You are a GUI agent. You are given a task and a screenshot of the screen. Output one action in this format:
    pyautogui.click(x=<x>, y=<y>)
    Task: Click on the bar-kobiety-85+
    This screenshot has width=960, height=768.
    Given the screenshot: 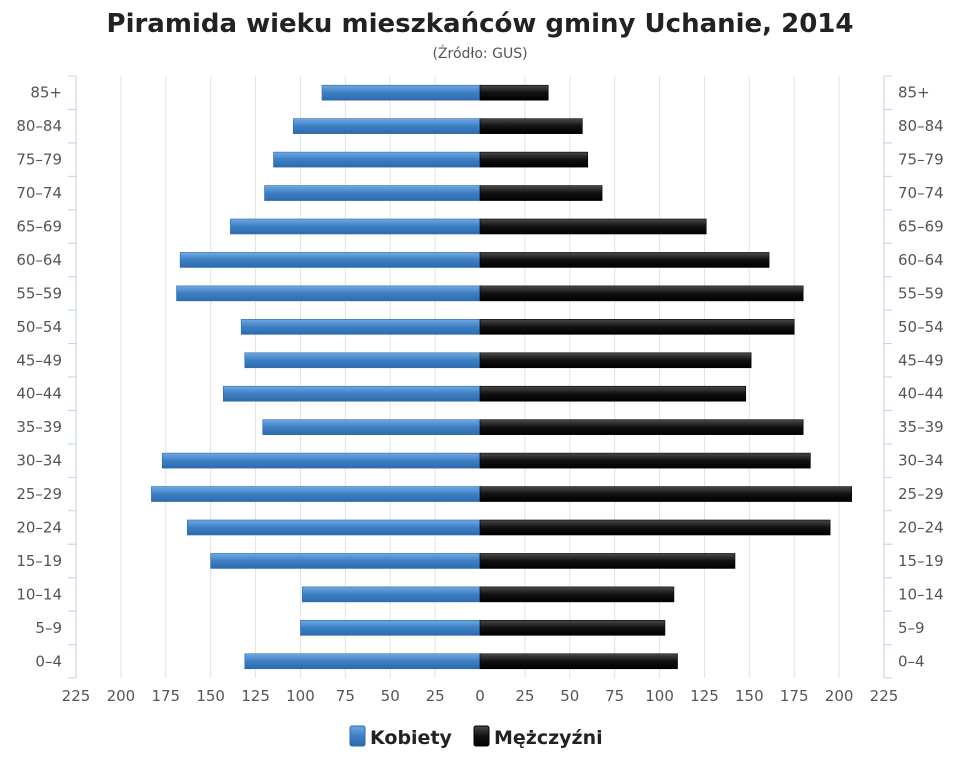 What is the action you would take?
    pyautogui.click(x=401, y=92)
    